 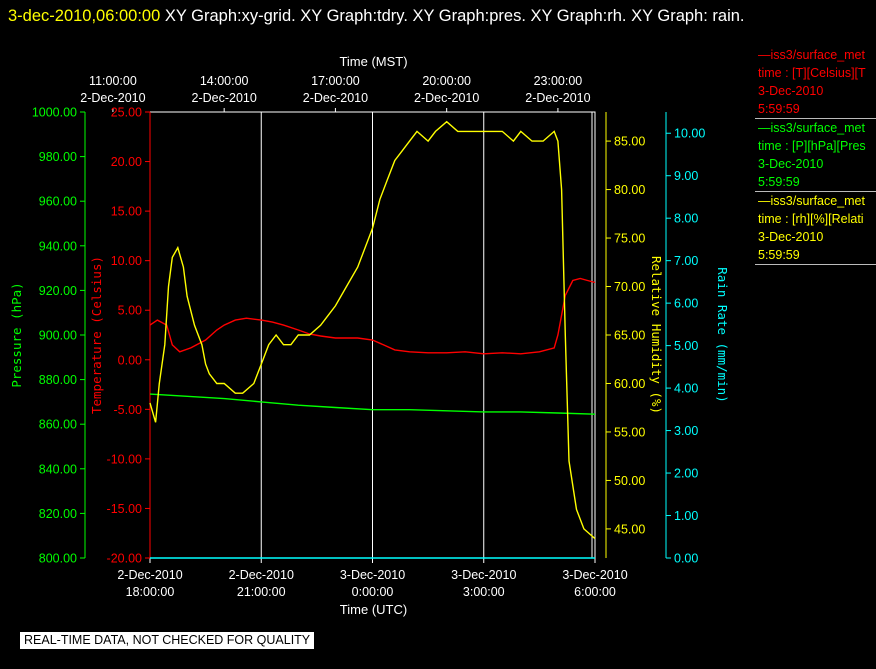 I want to click on temperature-tick-label: 25.00, so click(x=126, y=113).